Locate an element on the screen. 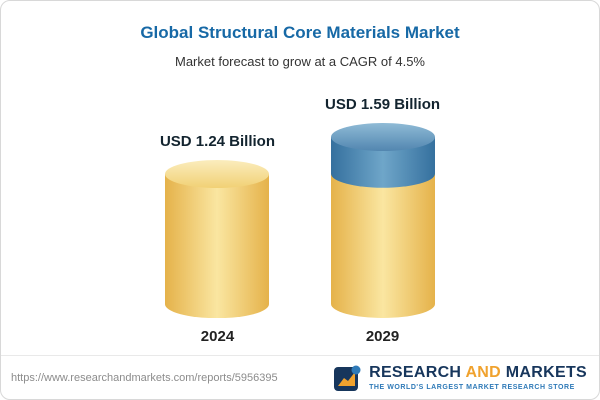  cylinder-2024 is located at coordinates (217, 239).